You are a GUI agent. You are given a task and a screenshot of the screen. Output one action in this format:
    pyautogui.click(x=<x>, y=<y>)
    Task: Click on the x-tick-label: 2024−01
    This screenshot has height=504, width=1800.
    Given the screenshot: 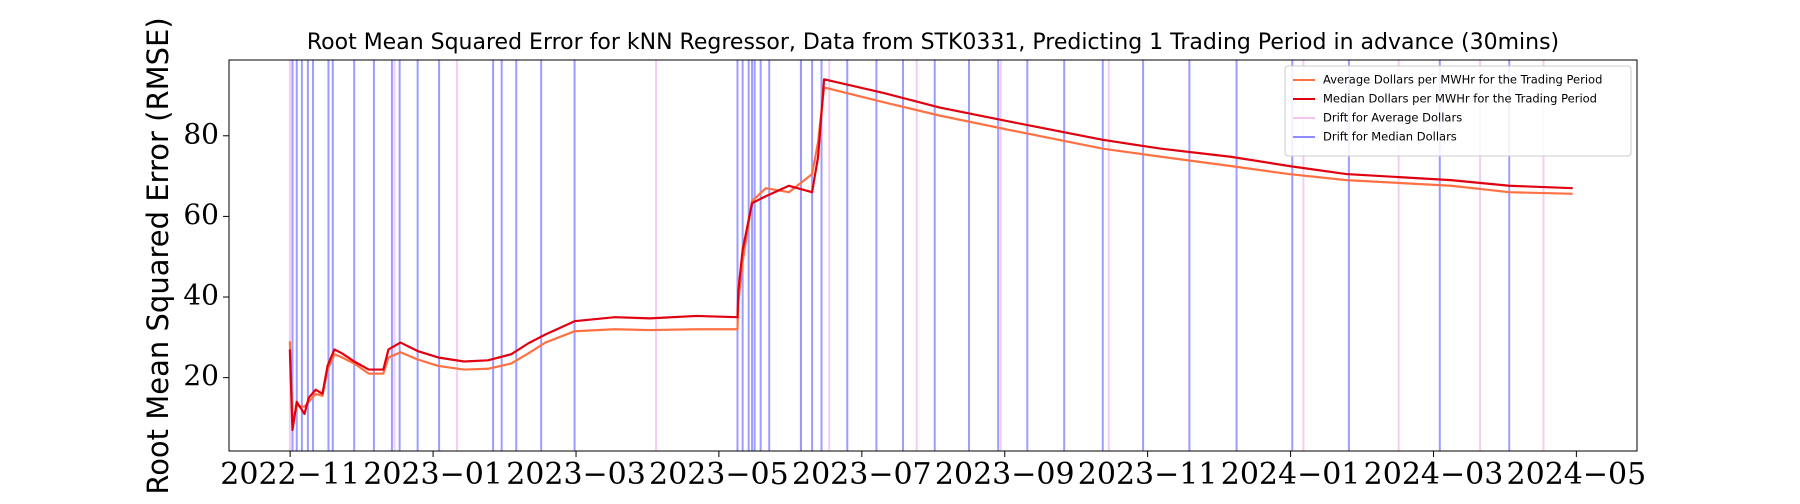 What is the action you would take?
    pyautogui.click(x=1291, y=474)
    